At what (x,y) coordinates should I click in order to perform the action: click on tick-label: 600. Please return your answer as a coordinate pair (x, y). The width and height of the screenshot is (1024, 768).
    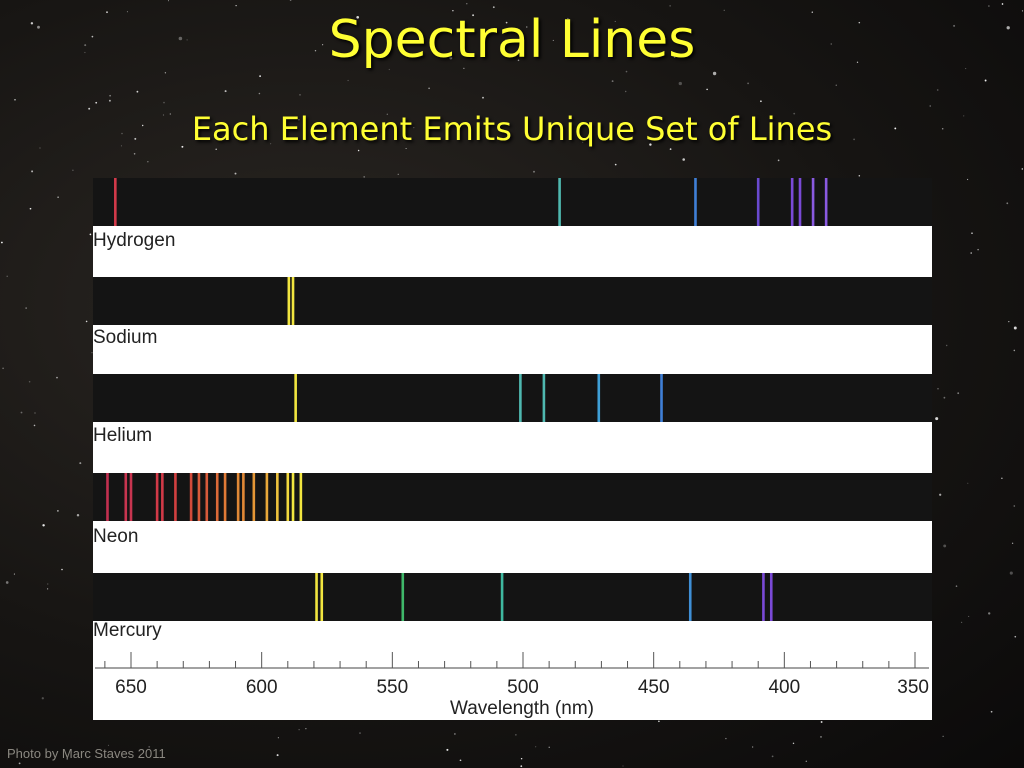
    Looking at the image, I should click on (262, 687).